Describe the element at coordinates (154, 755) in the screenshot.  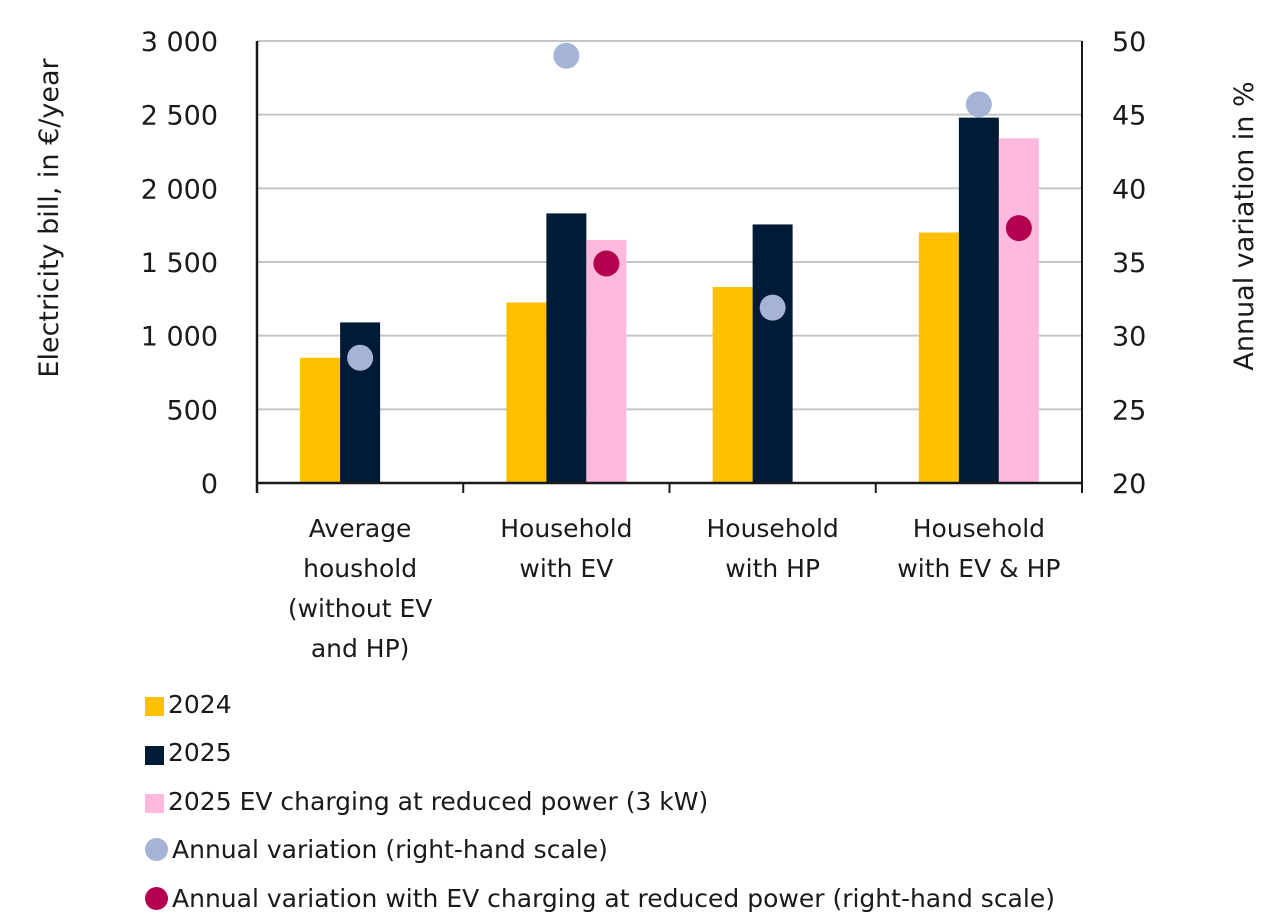
I see `legend-swatch-2025` at that location.